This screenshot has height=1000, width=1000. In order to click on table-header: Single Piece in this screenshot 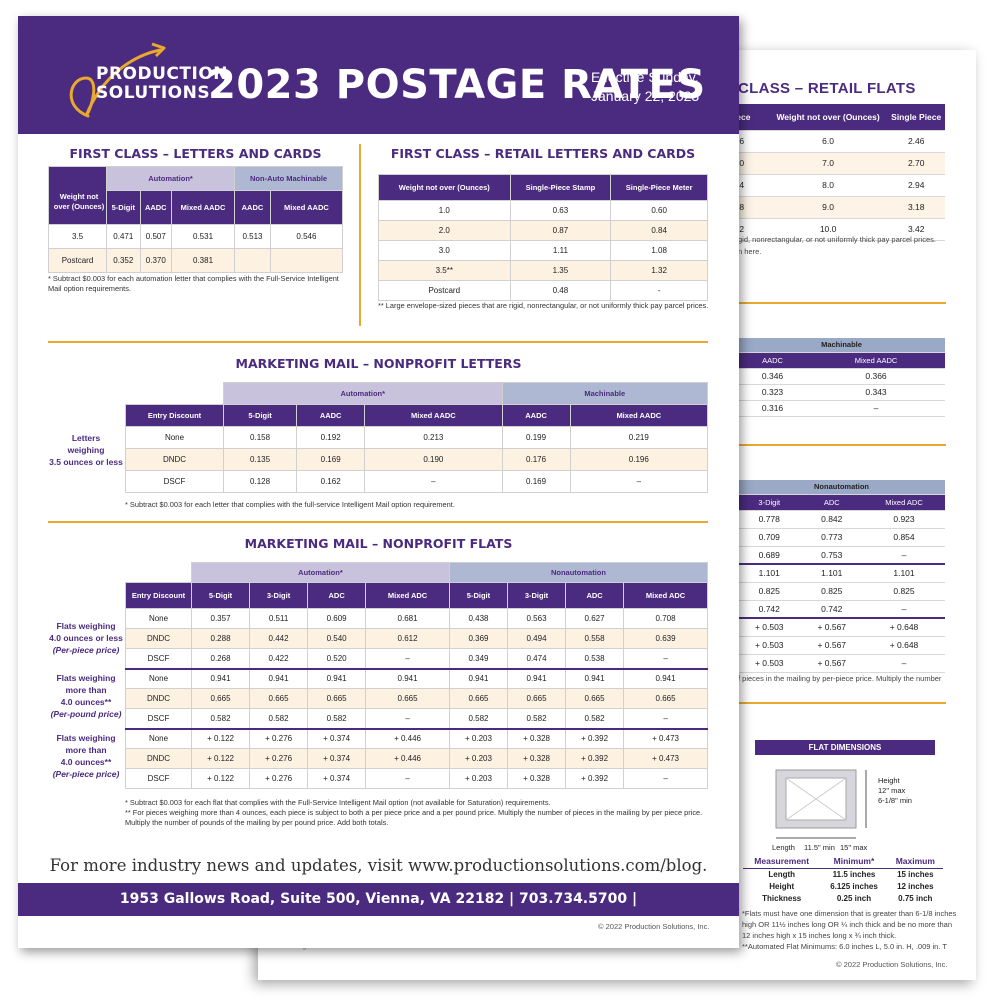, I will do `click(916, 117)`.